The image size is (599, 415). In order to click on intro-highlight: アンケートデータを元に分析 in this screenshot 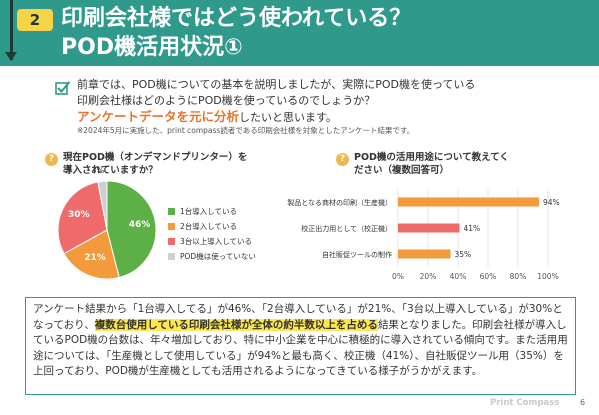, I will do `click(158, 116)`.